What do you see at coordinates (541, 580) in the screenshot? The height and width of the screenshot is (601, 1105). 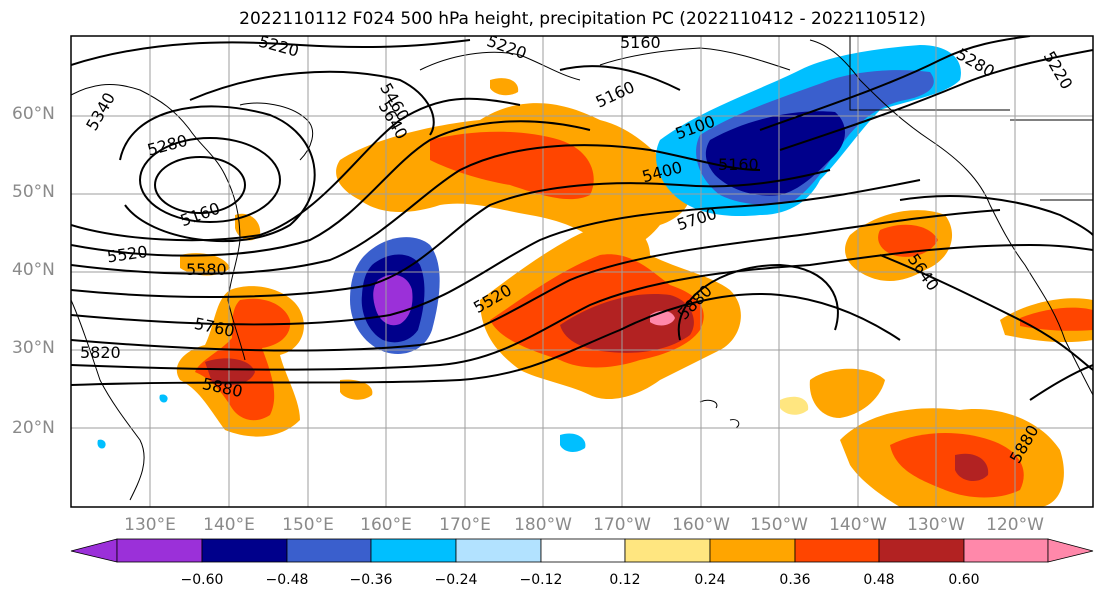 I see `colorbar-tick-label: −0.12` at bounding box center [541, 580].